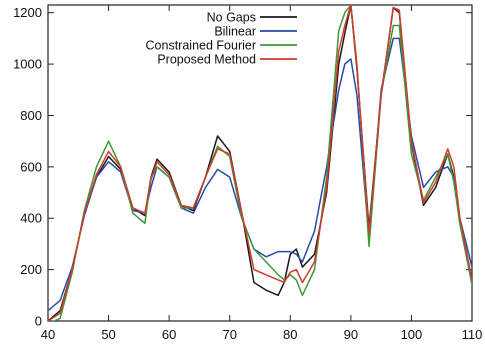 This screenshot has height=345, width=485. What do you see at coordinates (231, 18) in the screenshot?
I see `legend-label: No Gaps` at bounding box center [231, 18].